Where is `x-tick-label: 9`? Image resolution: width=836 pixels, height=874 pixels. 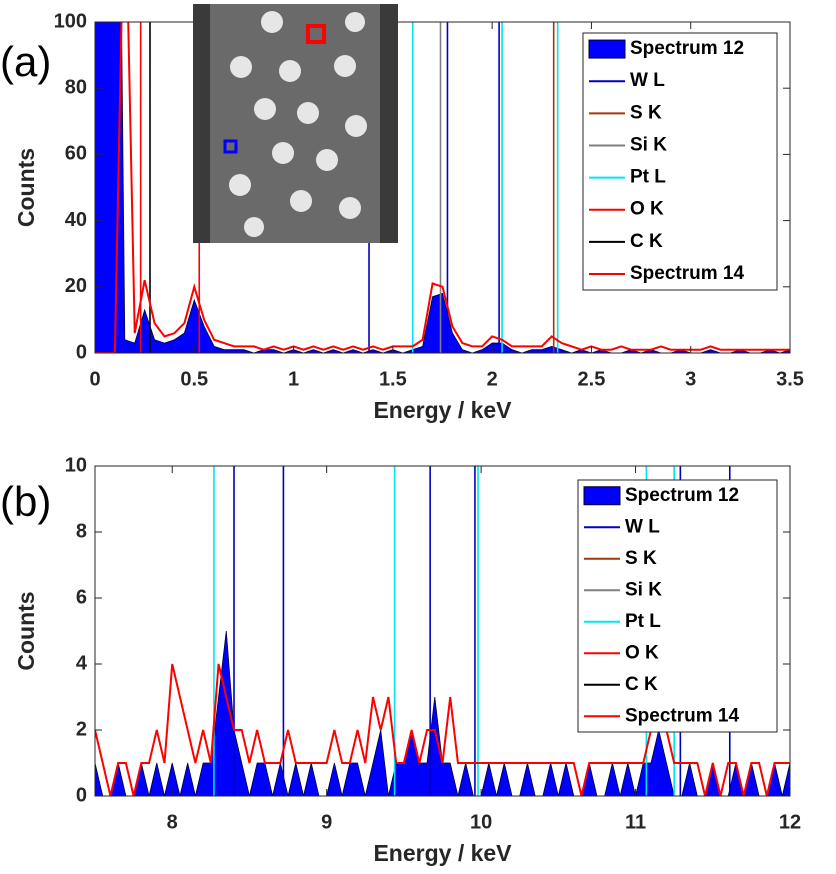 x-tick-label: 9 is located at coordinates (326, 822).